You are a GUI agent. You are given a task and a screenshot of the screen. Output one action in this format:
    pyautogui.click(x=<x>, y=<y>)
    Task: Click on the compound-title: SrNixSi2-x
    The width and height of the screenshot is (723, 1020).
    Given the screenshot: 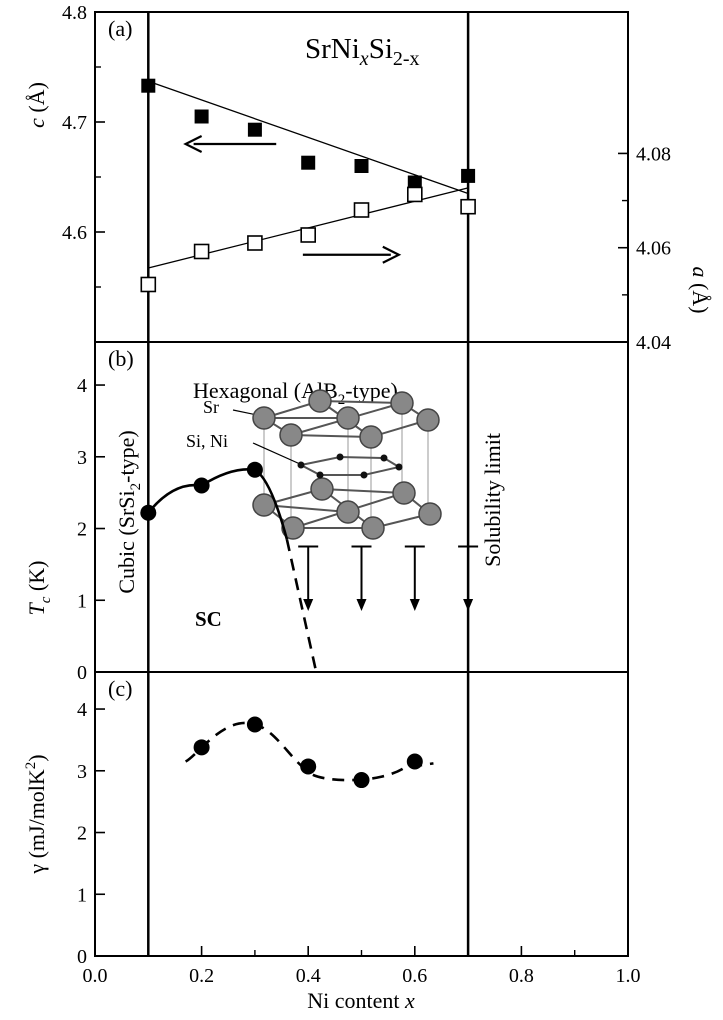 What is the action you would take?
    pyautogui.click(x=362, y=51)
    